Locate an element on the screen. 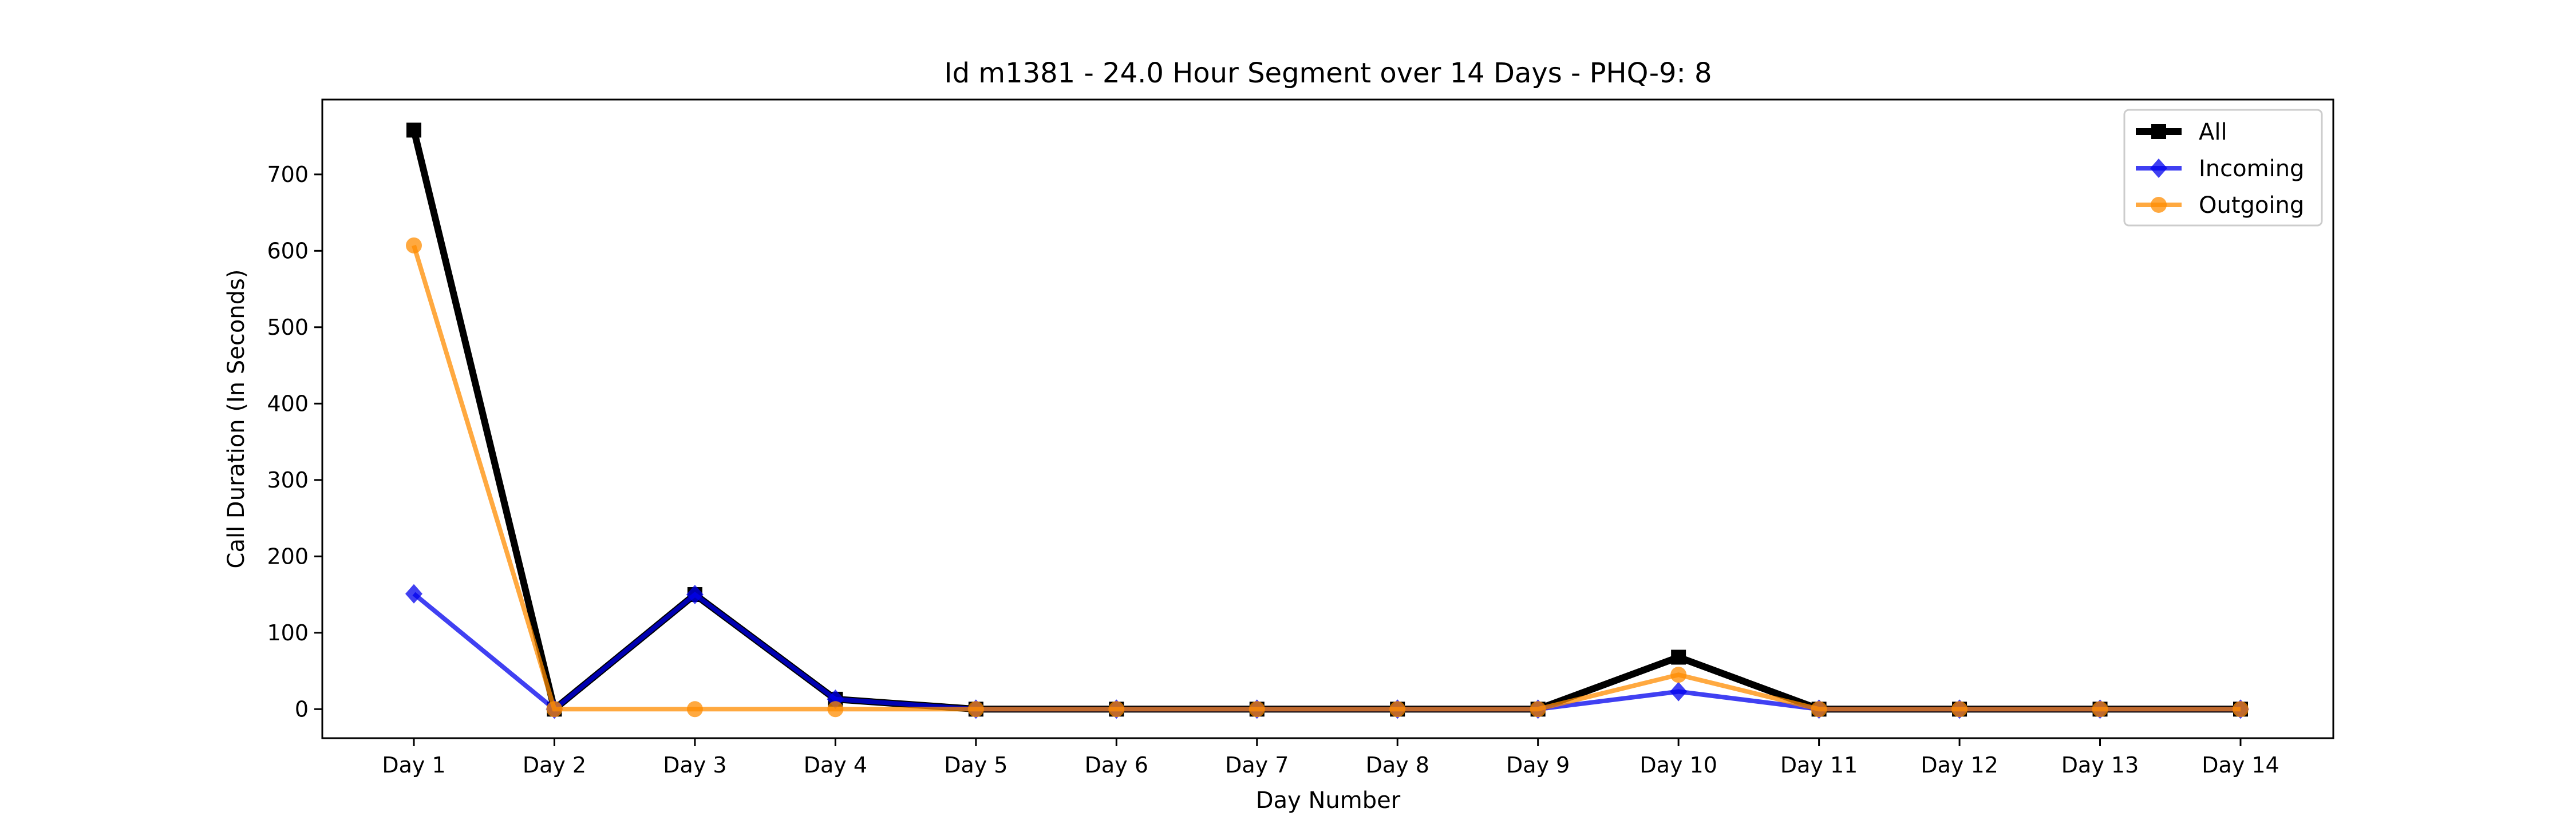  legend-label-outgoing: Outgoing is located at coordinates (2251, 205).